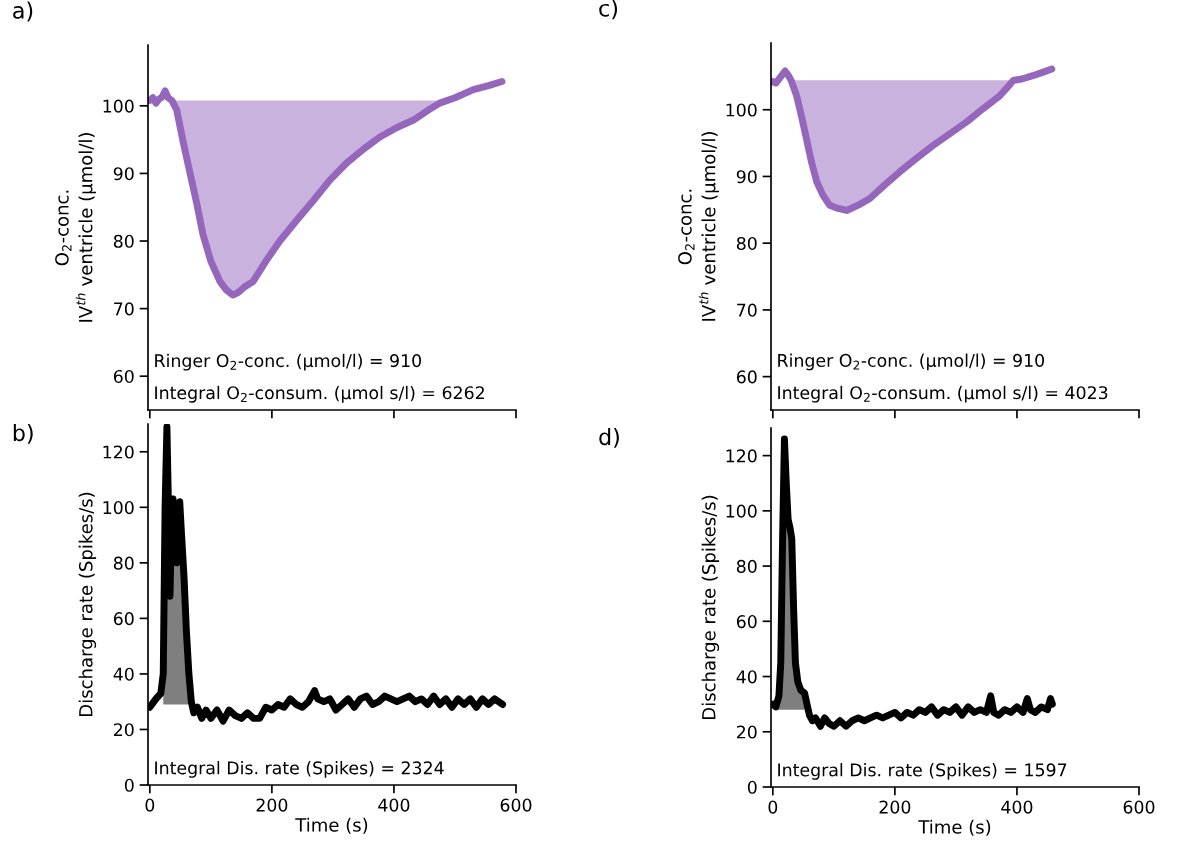  What do you see at coordinates (299, 769) in the screenshot?
I see `annotation: Integral Dis. rate (Spikes) = 2324` at bounding box center [299, 769].